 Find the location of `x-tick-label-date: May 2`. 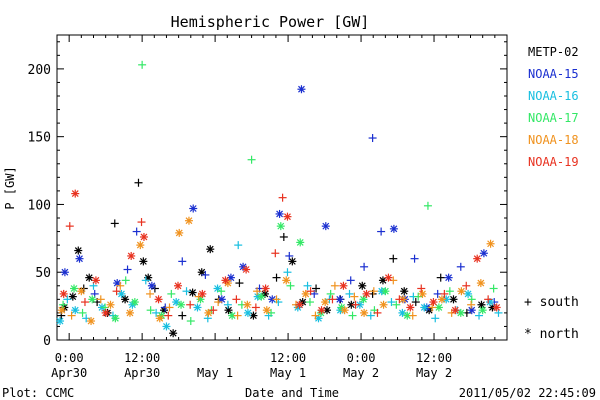

x-tick-label-date: May 2 is located at coordinates (434, 373).